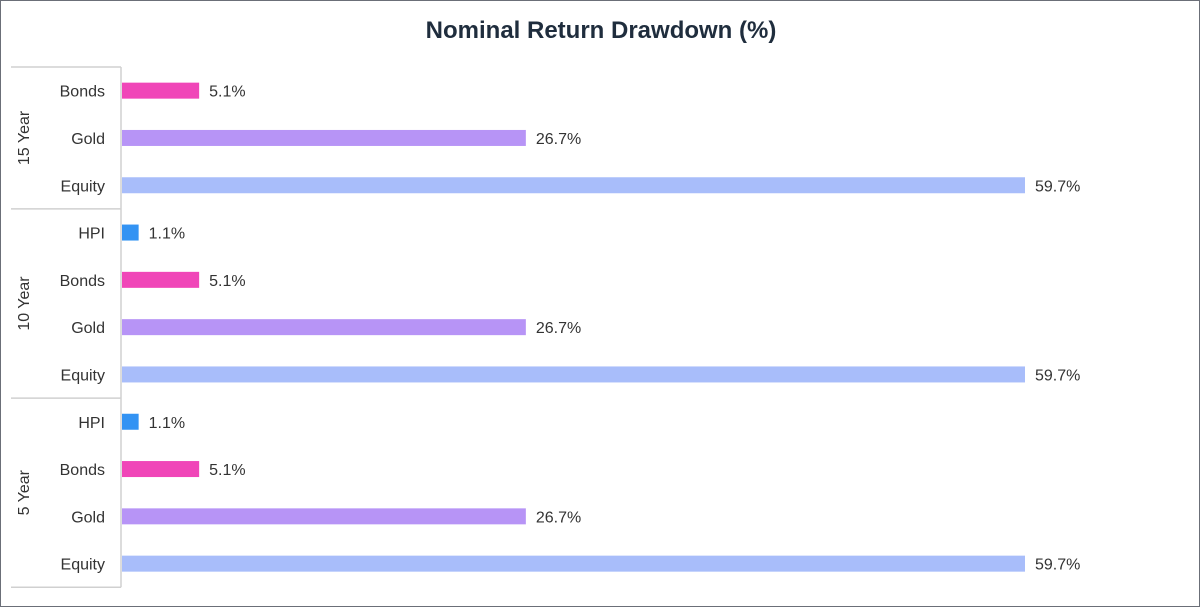 The image size is (1200, 607). What do you see at coordinates (24, 303) in the screenshot?
I see `group-label: 10 Year` at bounding box center [24, 303].